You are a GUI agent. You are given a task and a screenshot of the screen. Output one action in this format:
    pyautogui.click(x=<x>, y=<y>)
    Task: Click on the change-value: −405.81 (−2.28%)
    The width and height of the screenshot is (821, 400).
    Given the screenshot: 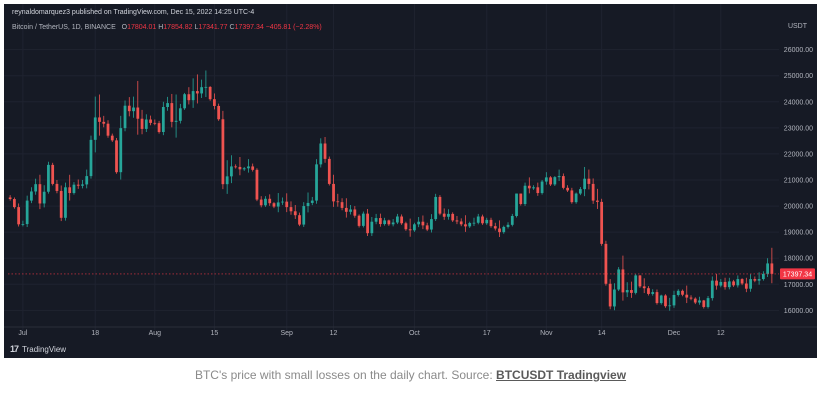 What is the action you would take?
    pyautogui.click(x=293, y=27)
    